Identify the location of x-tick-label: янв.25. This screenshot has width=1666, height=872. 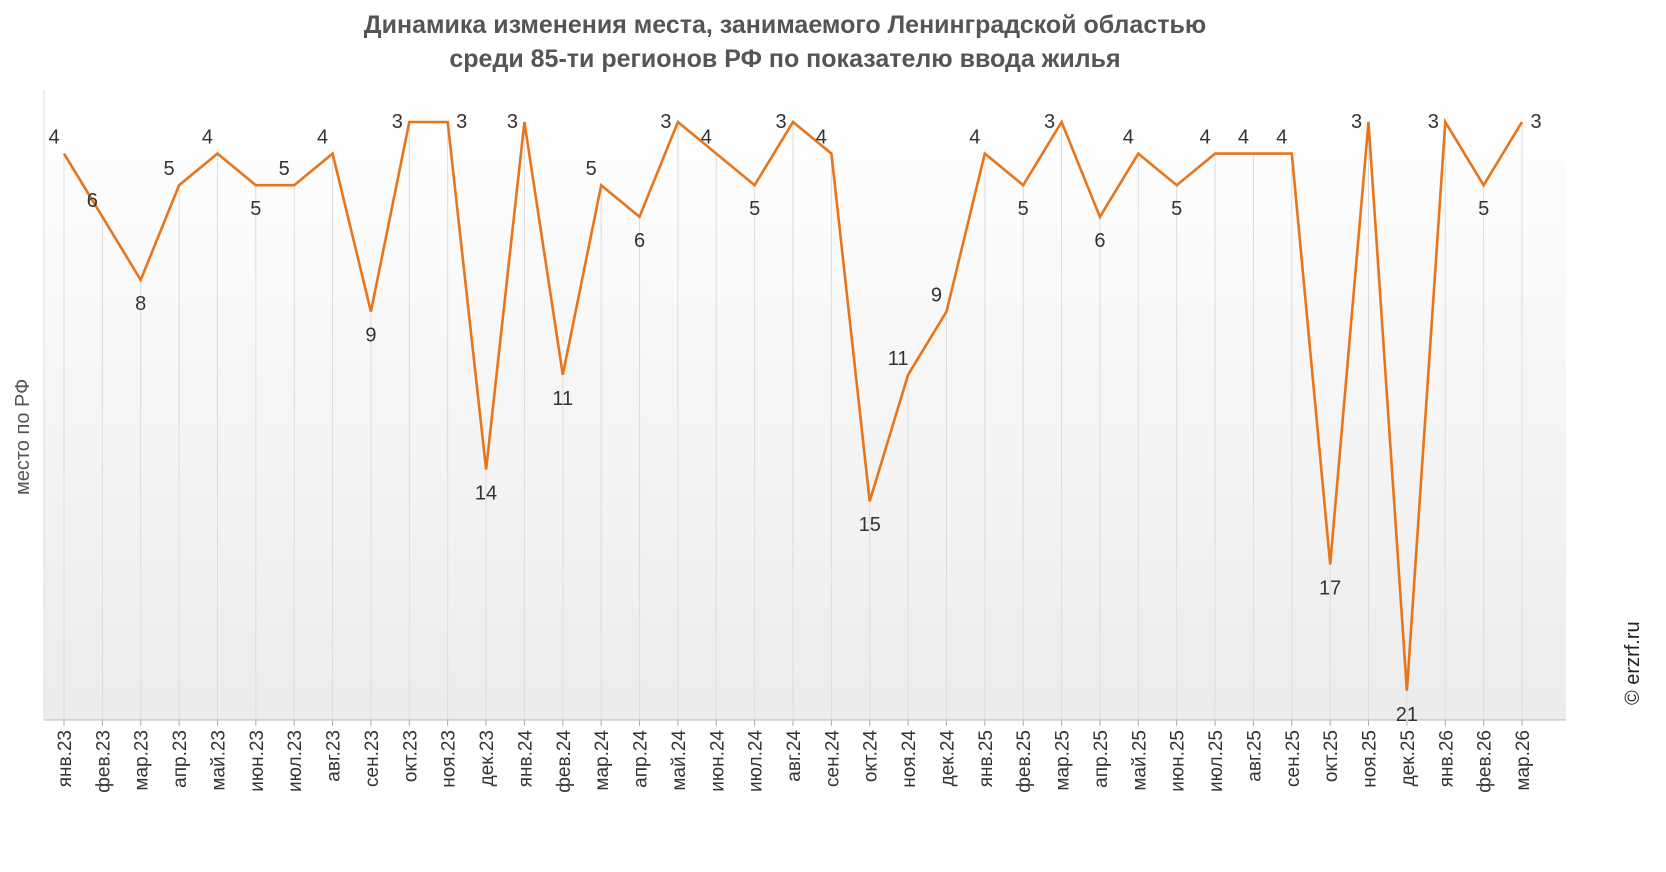
(986, 758).